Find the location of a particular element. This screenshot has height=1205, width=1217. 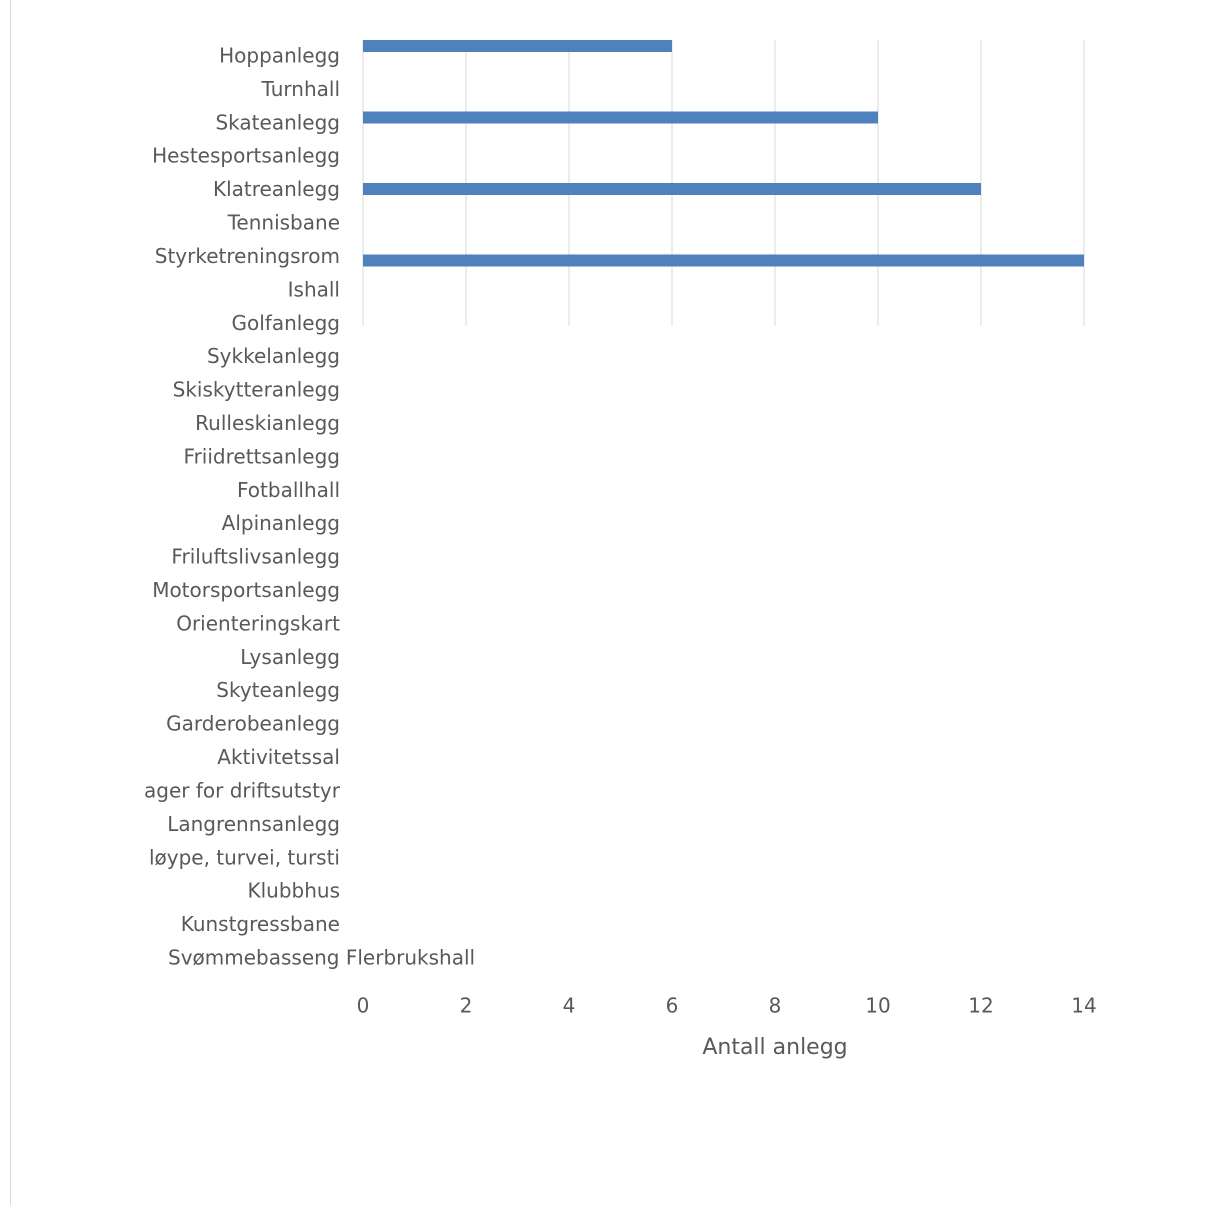

x-tick-label: 2 is located at coordinates (466, 1006).